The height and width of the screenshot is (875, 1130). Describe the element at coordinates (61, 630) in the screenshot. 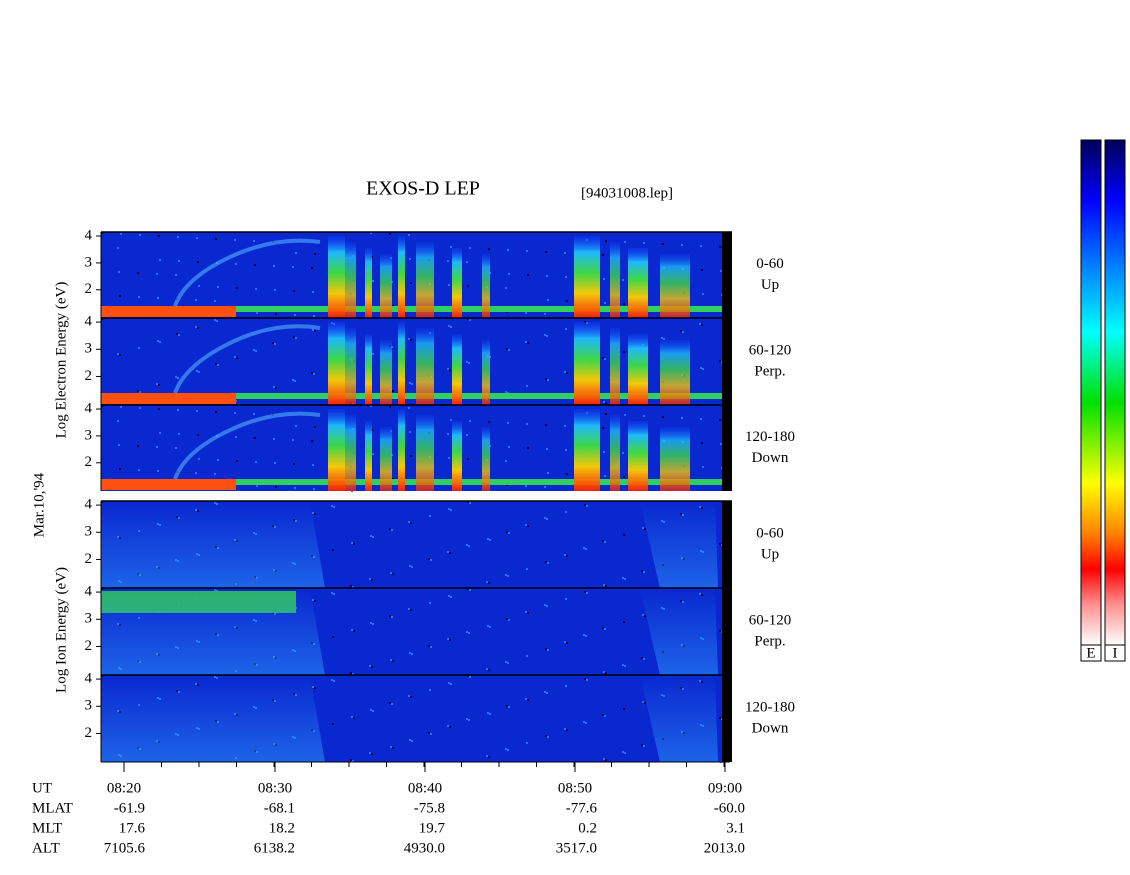

I see `ion-axis-label: Log Ion Energy (eV)` at that location.